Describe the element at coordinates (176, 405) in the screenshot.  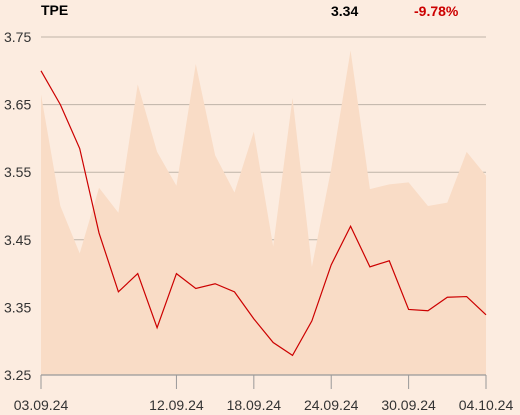
I see `x-tick-label: 12.09.24` at that location.